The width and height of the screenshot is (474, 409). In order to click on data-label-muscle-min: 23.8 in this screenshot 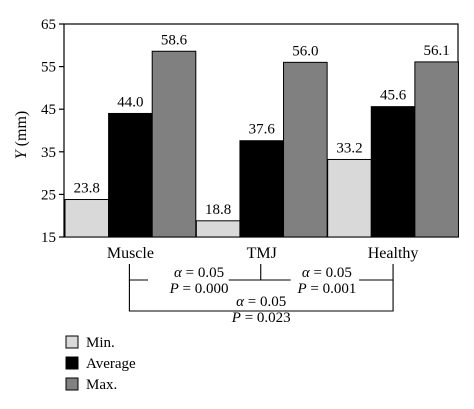, I will do `click(87, 189)`.